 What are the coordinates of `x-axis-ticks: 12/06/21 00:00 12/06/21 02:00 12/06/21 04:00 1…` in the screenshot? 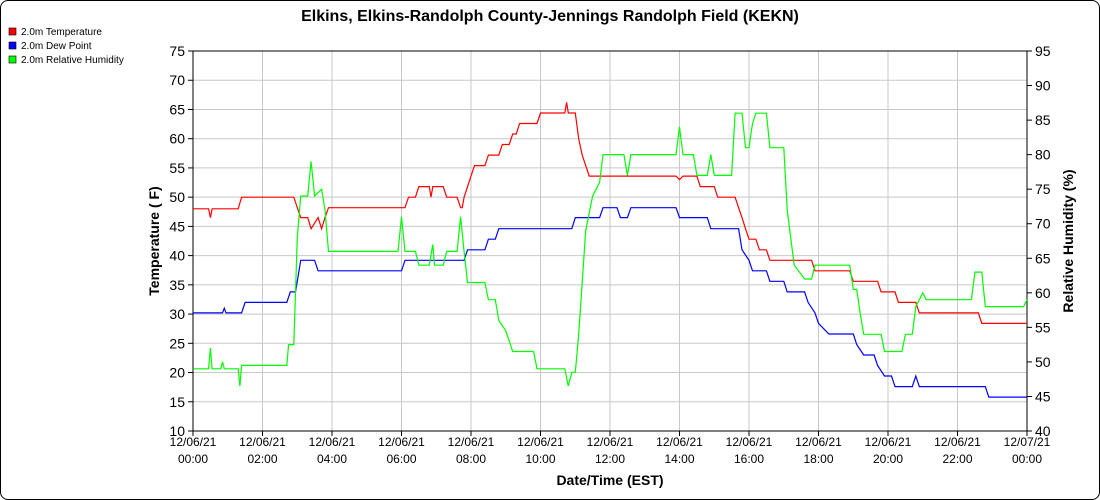 It's located at (610, 448).